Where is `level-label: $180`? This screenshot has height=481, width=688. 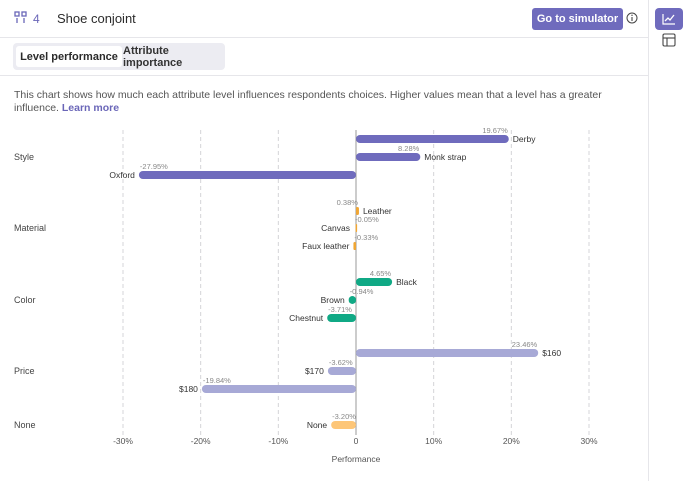 level-label: $180 is located at coordinates (188, 389).